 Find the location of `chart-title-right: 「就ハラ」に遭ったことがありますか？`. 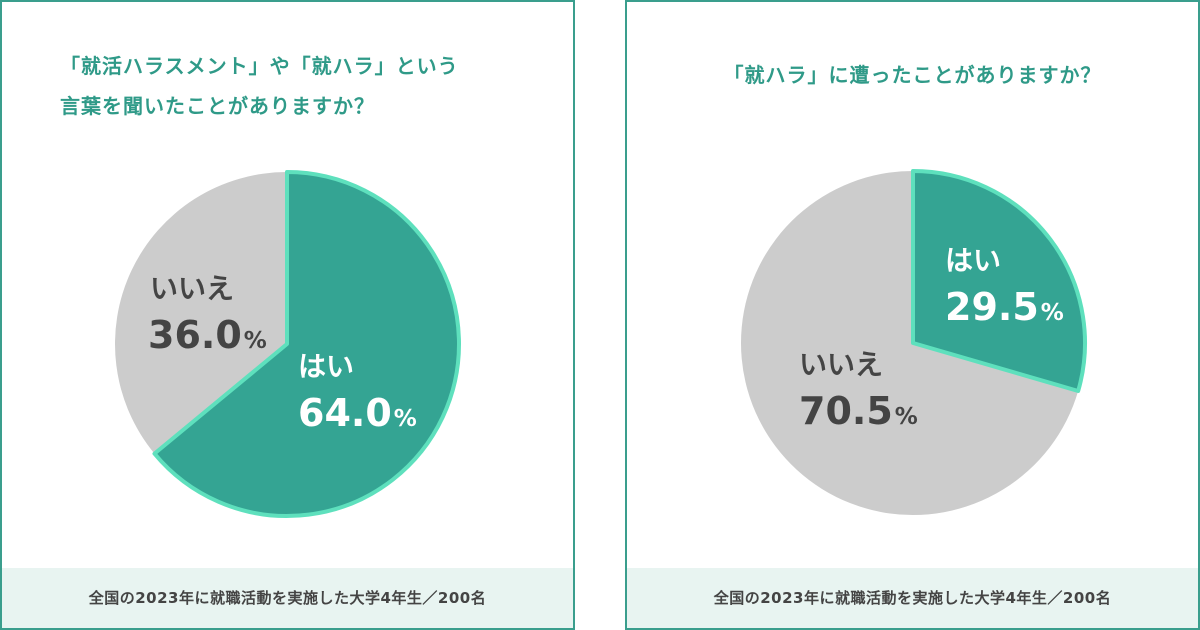

chart-title-right: 「就ハラ」に遭ったことがありますか？ is located at coordinates (912, 75).